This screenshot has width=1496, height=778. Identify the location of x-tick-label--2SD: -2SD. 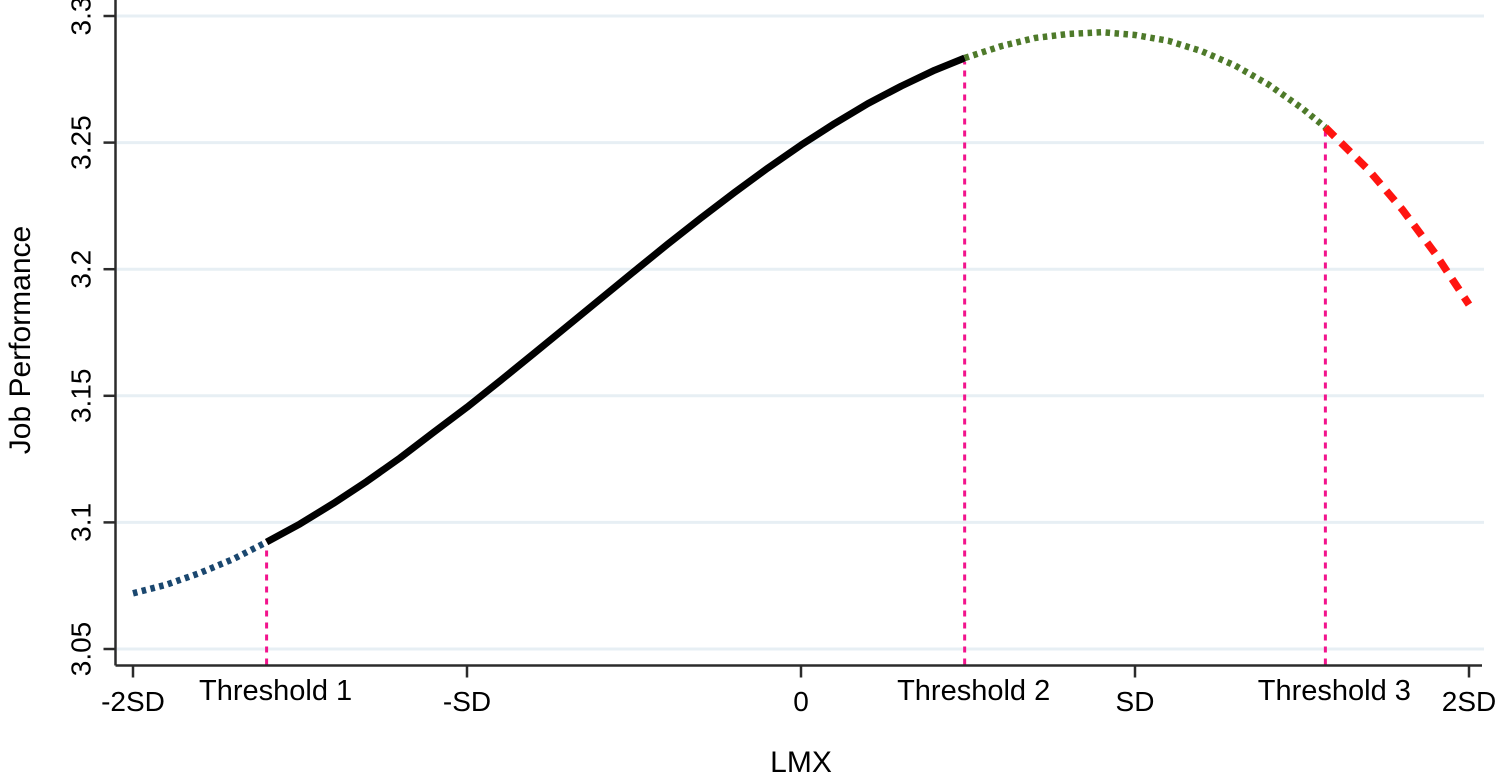
(133, 701).